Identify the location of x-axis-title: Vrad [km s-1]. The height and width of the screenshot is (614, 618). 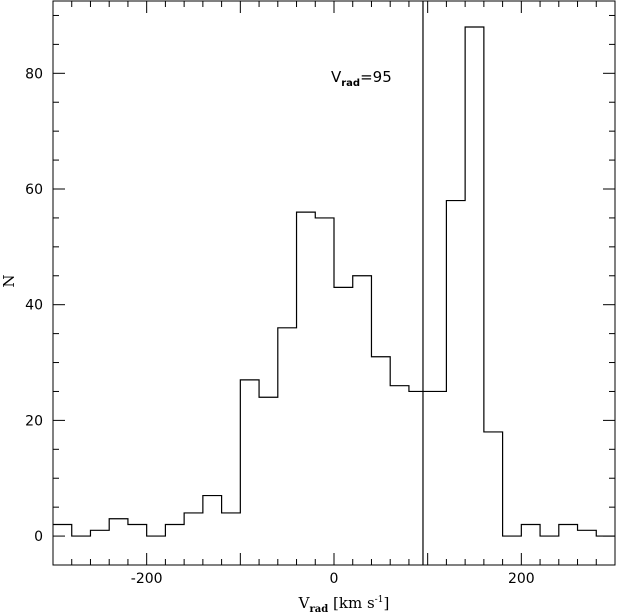
(344, 604).